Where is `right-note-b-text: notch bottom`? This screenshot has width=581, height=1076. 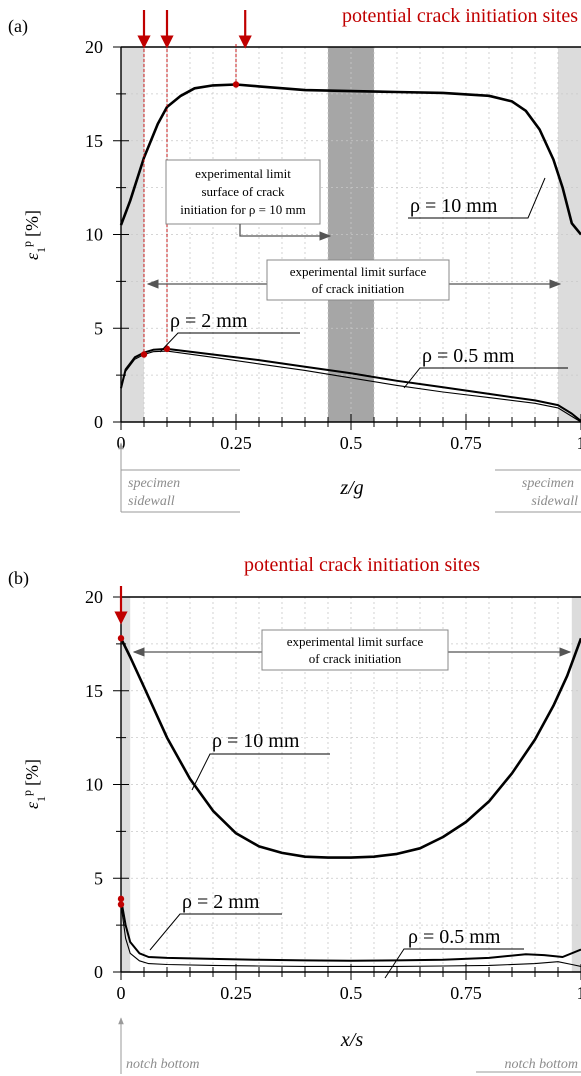 right-note-b-text: notch bottom is located at coordinates (542, 1064).